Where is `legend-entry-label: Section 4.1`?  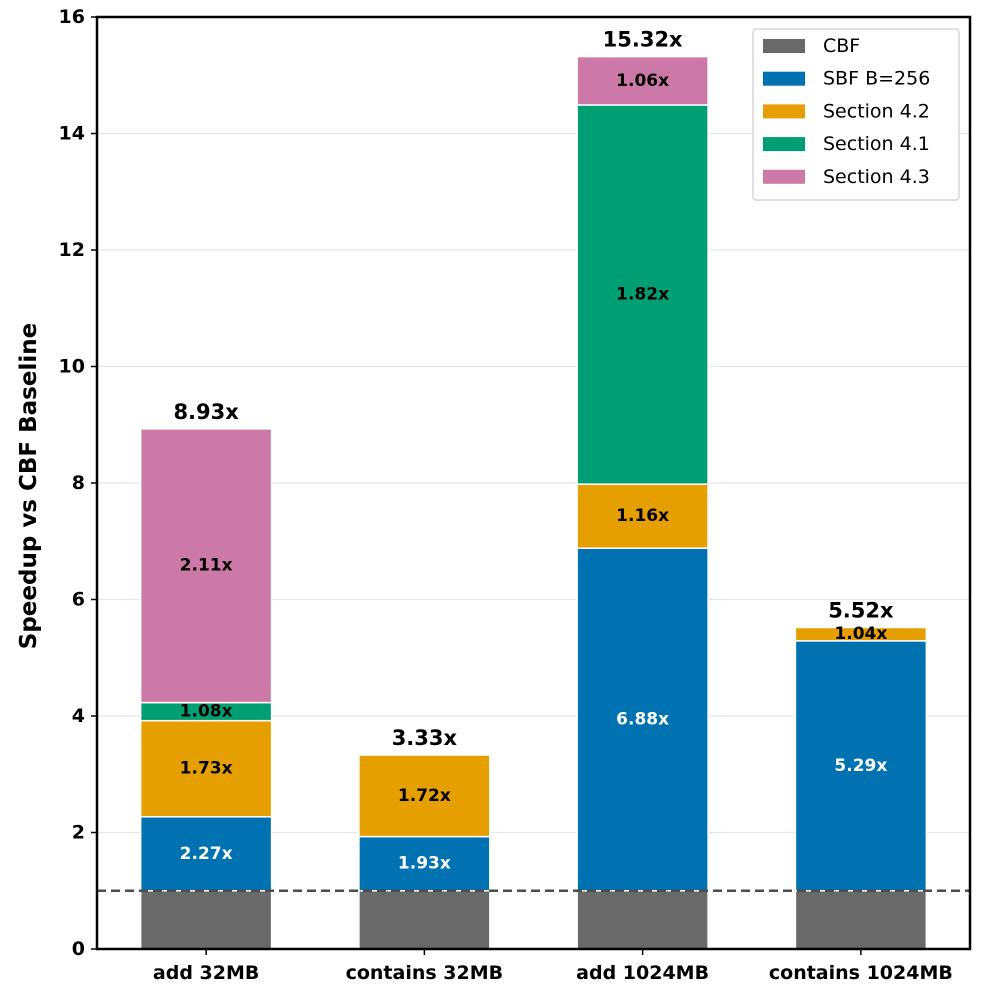 legend-entry-label: Section 4.1 is located at coordinates (876, 144).